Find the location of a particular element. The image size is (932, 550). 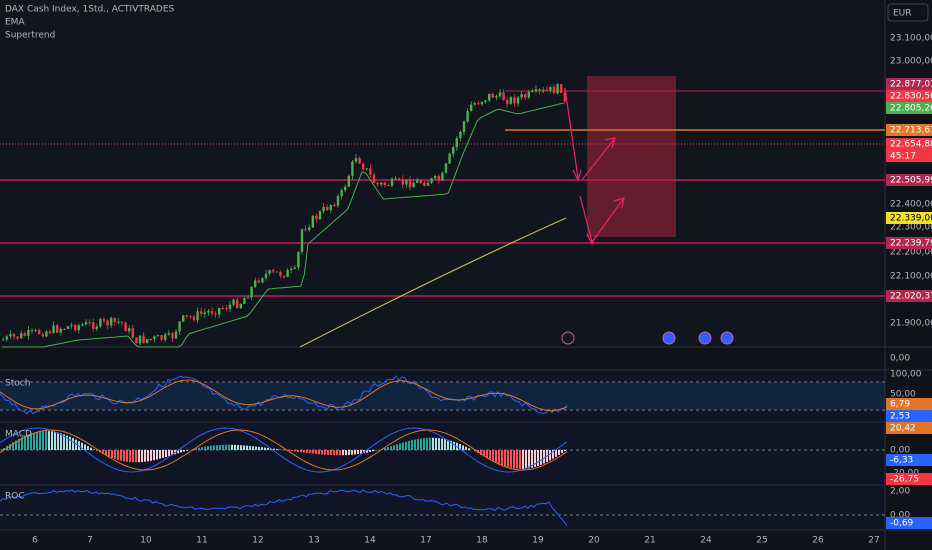

countdown: 45:17 is located at coordinates (903, 157).